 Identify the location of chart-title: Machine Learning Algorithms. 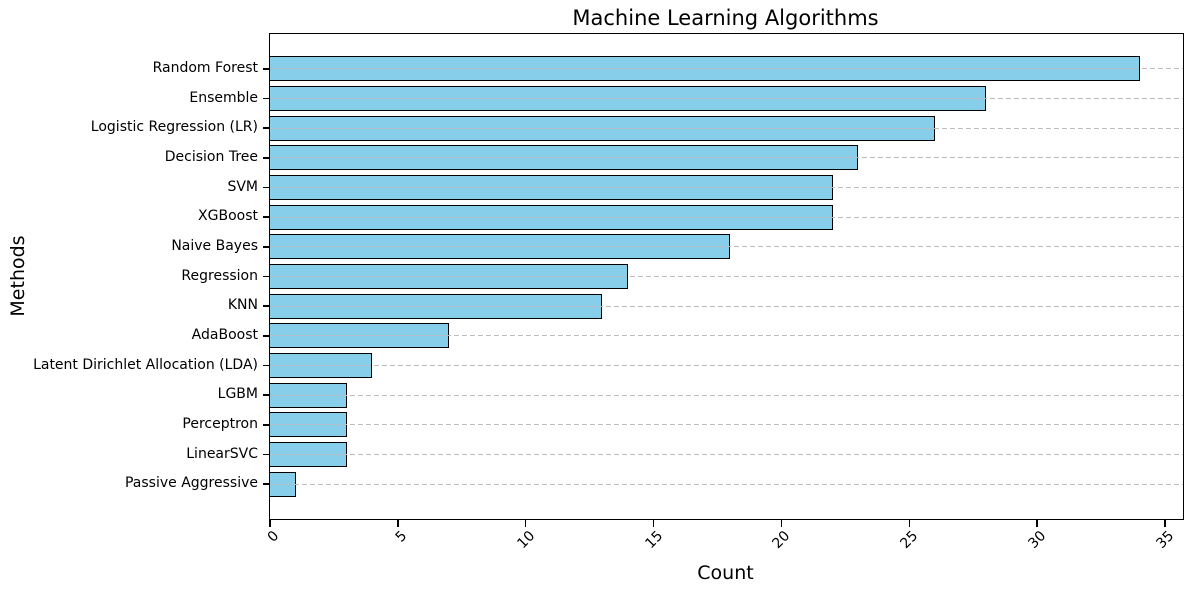
(725, 18).